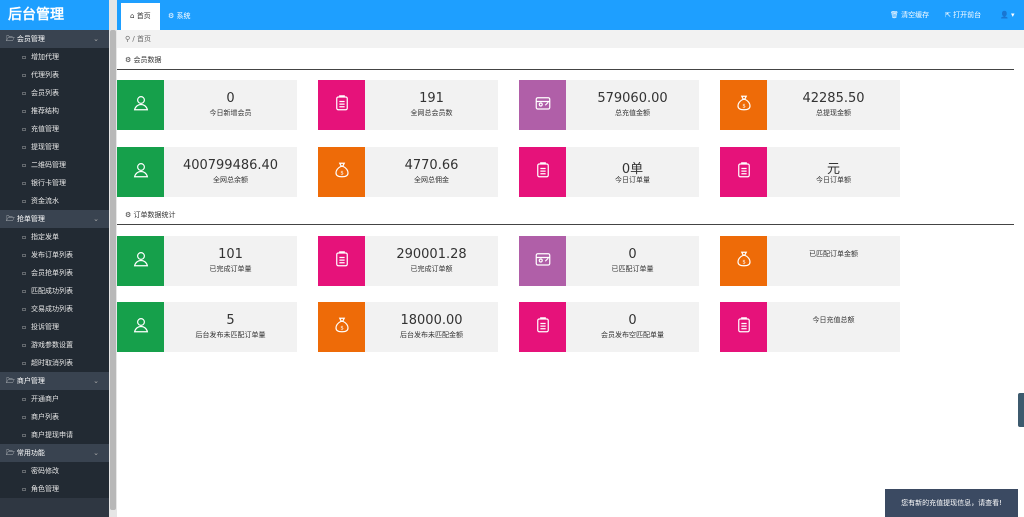 This screenshot has width=1024, height=517. I want to click on sidebar-item: ▫ 代理列表, so click(54, 75).